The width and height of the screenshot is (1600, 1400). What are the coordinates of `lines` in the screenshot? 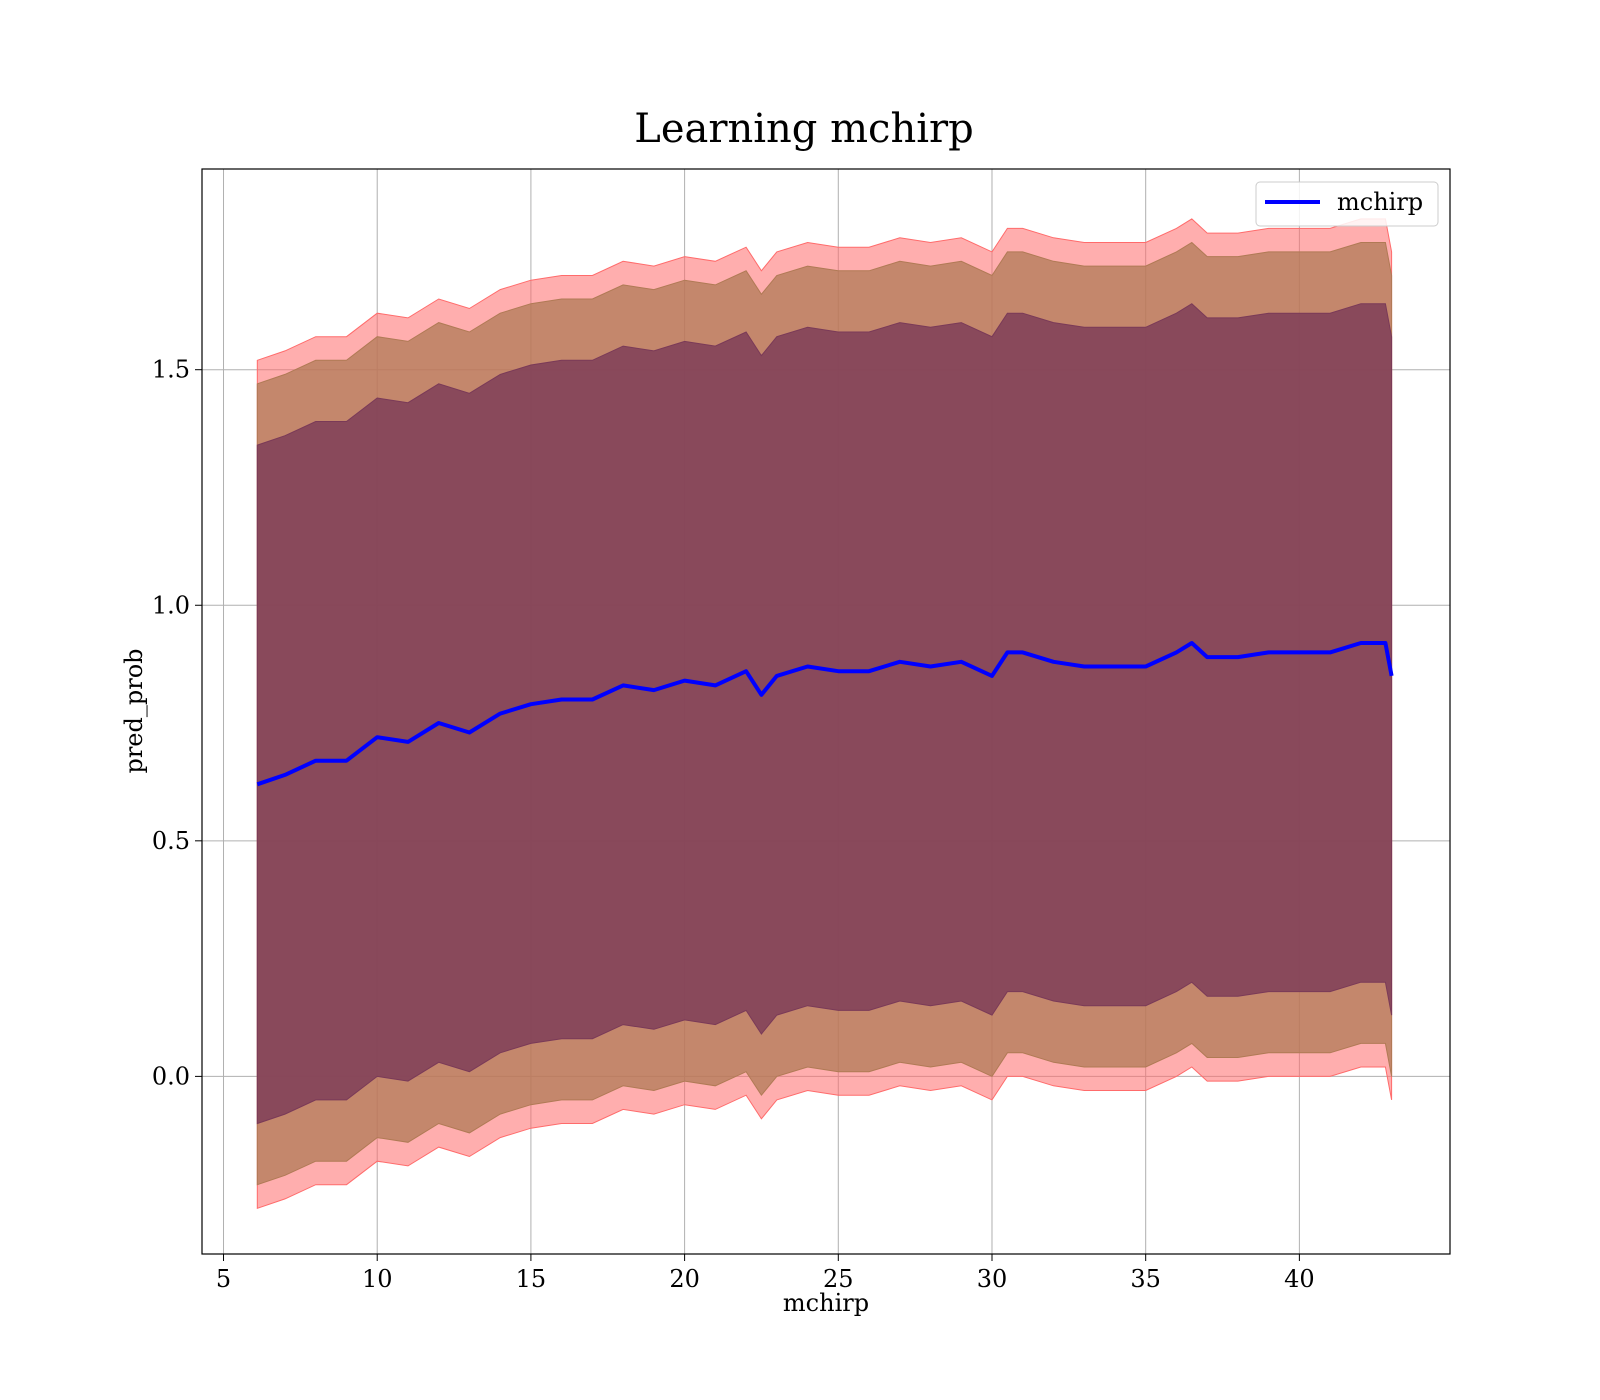 It's located at (825, 714).